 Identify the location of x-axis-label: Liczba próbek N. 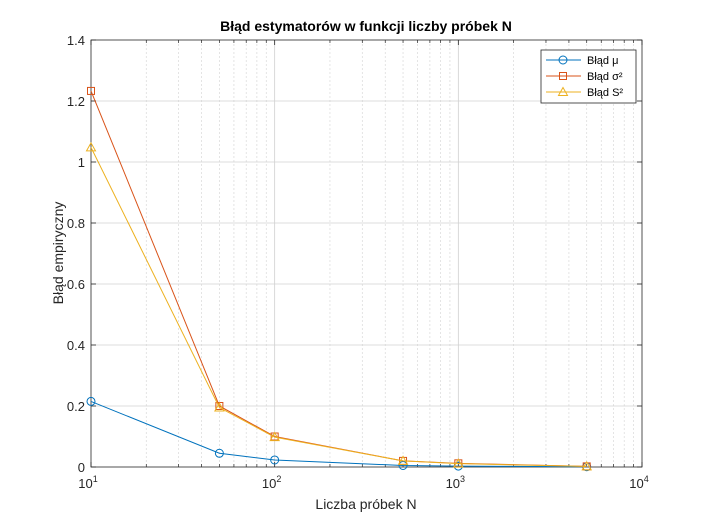
(365, 504).